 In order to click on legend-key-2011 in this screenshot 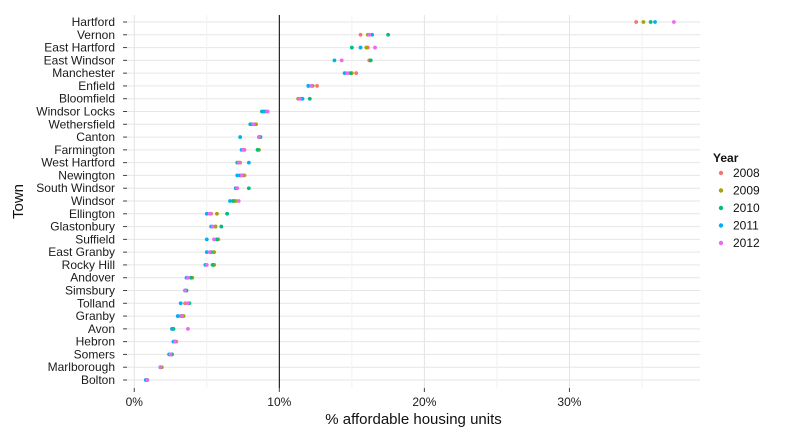, I will do `click(721, 225)`.